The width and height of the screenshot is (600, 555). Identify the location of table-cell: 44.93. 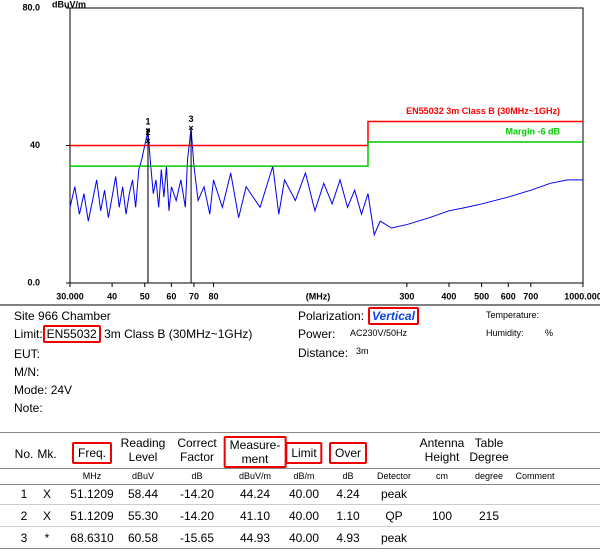
(255, 538).